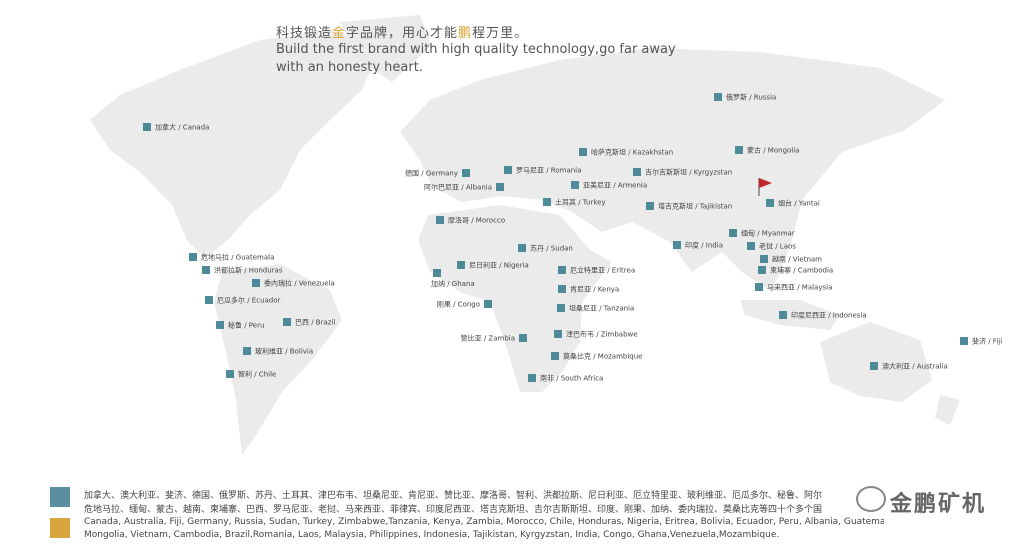  What do you see at coordinates (488, 338) in the screenshot?
I see `country-label: 赞比亚 / Zambia` at bounding box center [488, 338].